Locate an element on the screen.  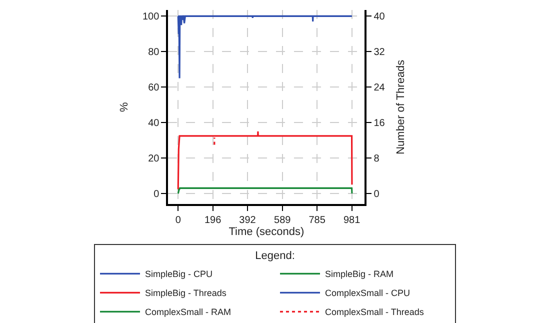
x-tick-label: 981 is located at coordinates (352, 220).